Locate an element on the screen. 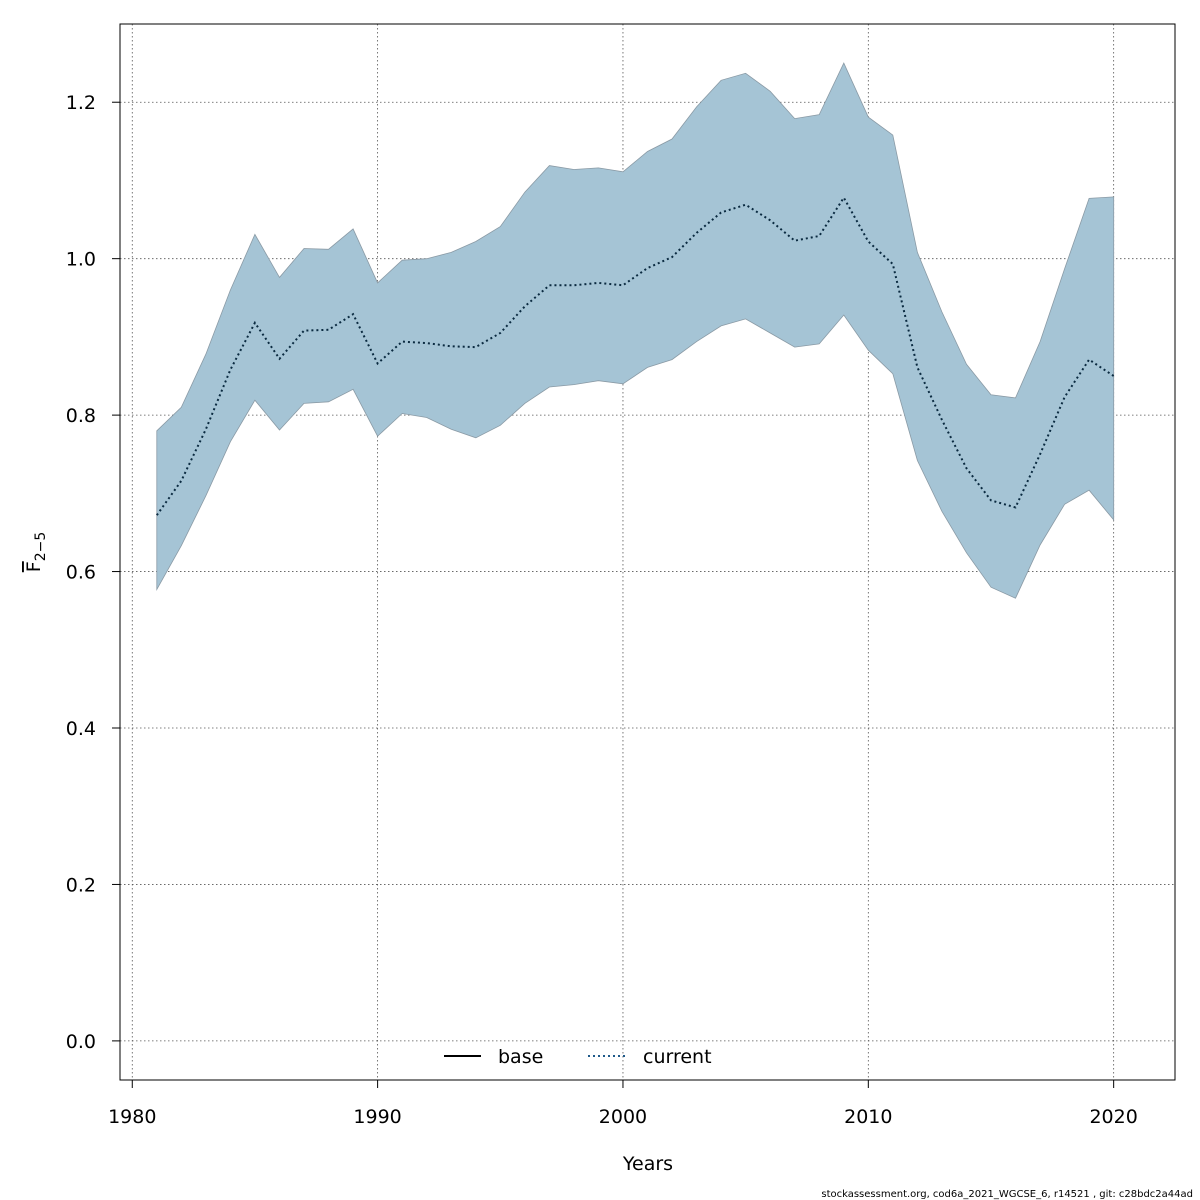 This screenshot has height=1200, width=1200. x-tick-label: 1990 is located at coordinates (377, 1117).